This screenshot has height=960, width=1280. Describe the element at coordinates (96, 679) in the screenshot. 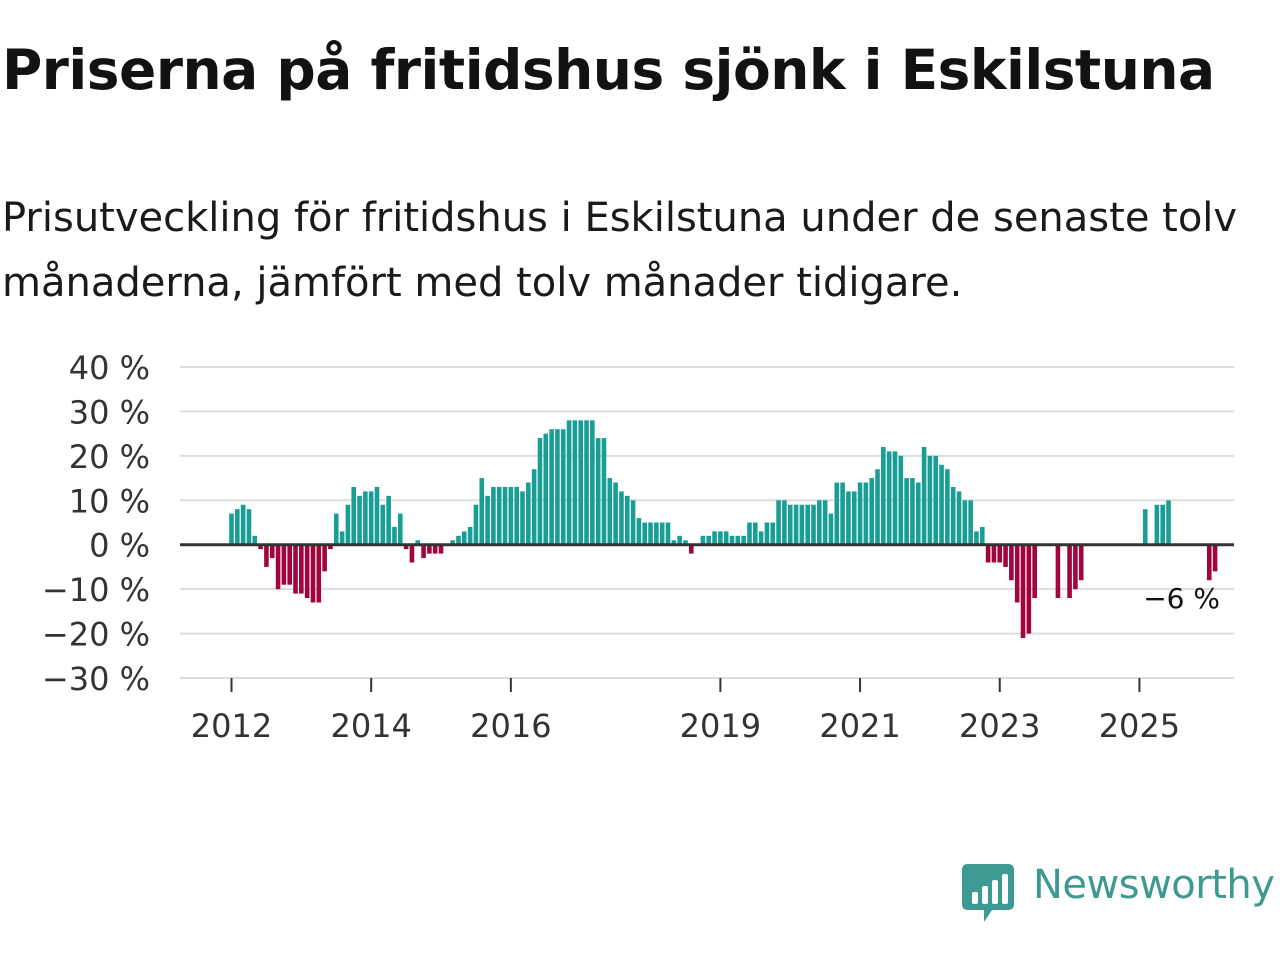

I see `y-tick-label: −30 %` at that location.